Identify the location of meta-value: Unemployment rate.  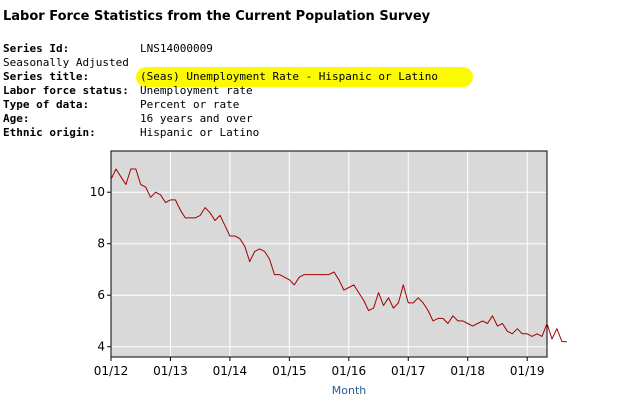
(196, 90).